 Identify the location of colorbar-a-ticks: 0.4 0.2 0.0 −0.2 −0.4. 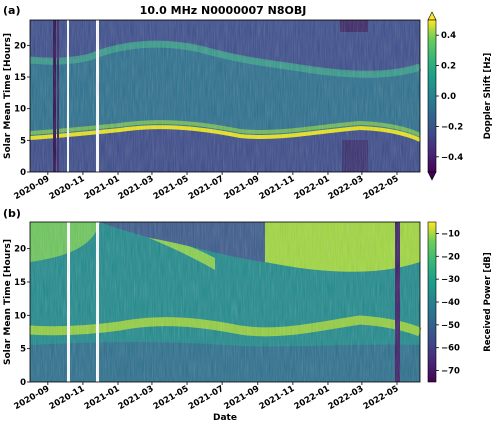
(449, 97).